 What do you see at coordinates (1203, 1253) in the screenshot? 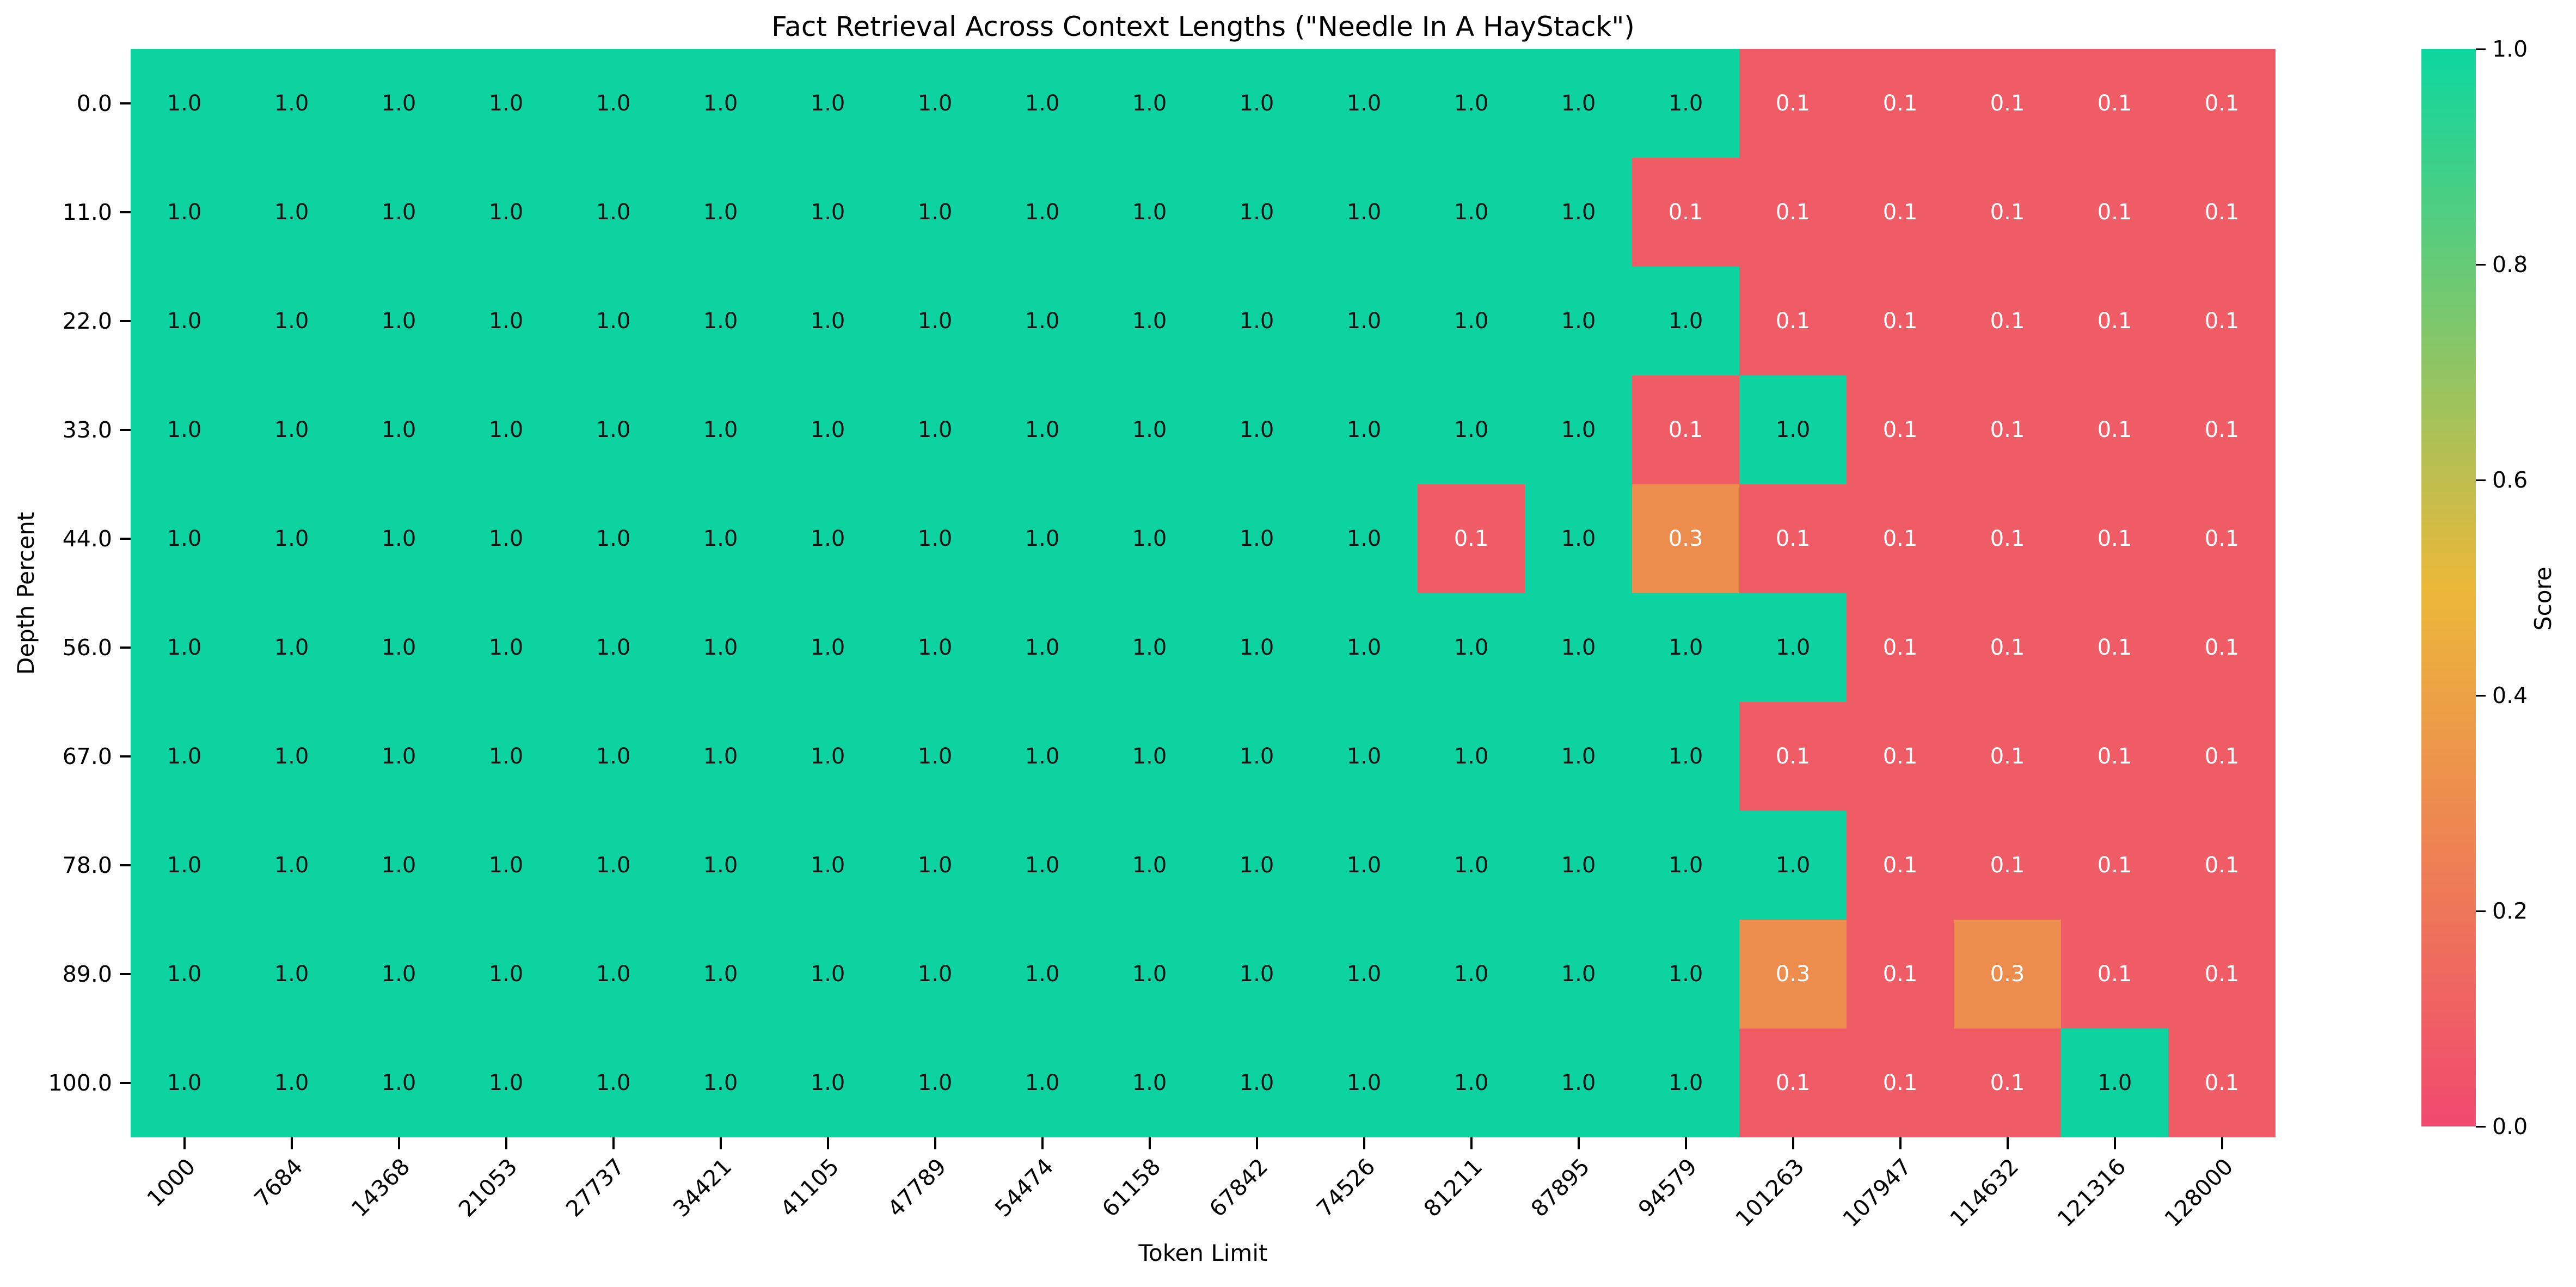
I see `x-axis-label: Token Limit` at bounding box center [1203, 1253].